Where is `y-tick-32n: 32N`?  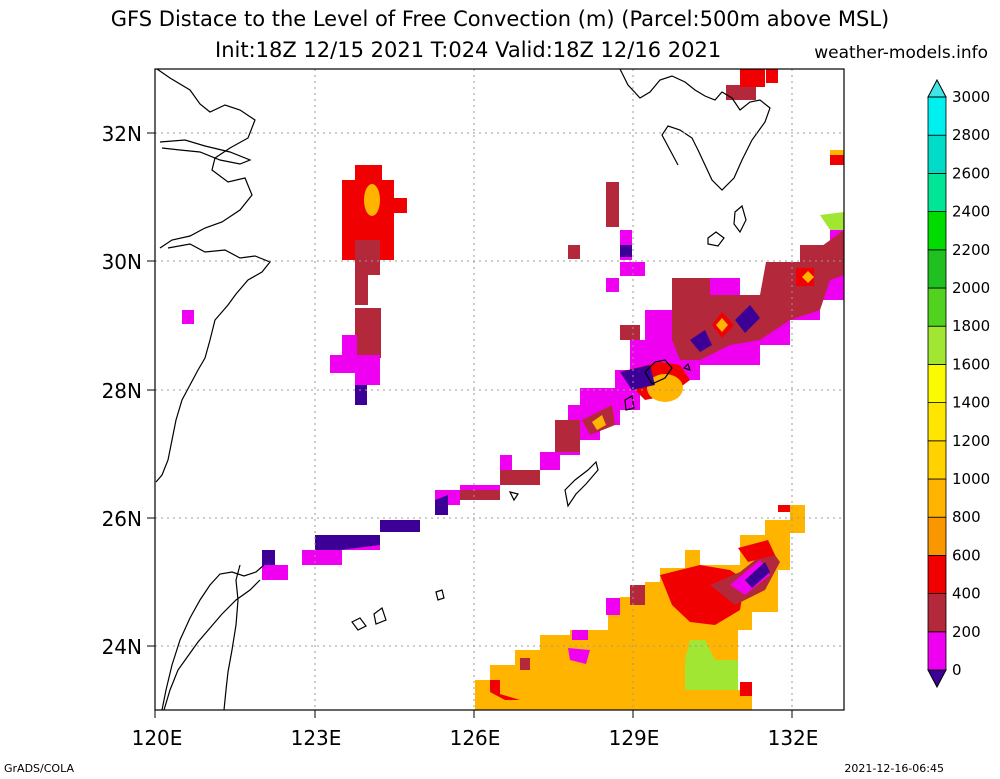 y-tick-32n: 32N is located at coordinates (122, 134).